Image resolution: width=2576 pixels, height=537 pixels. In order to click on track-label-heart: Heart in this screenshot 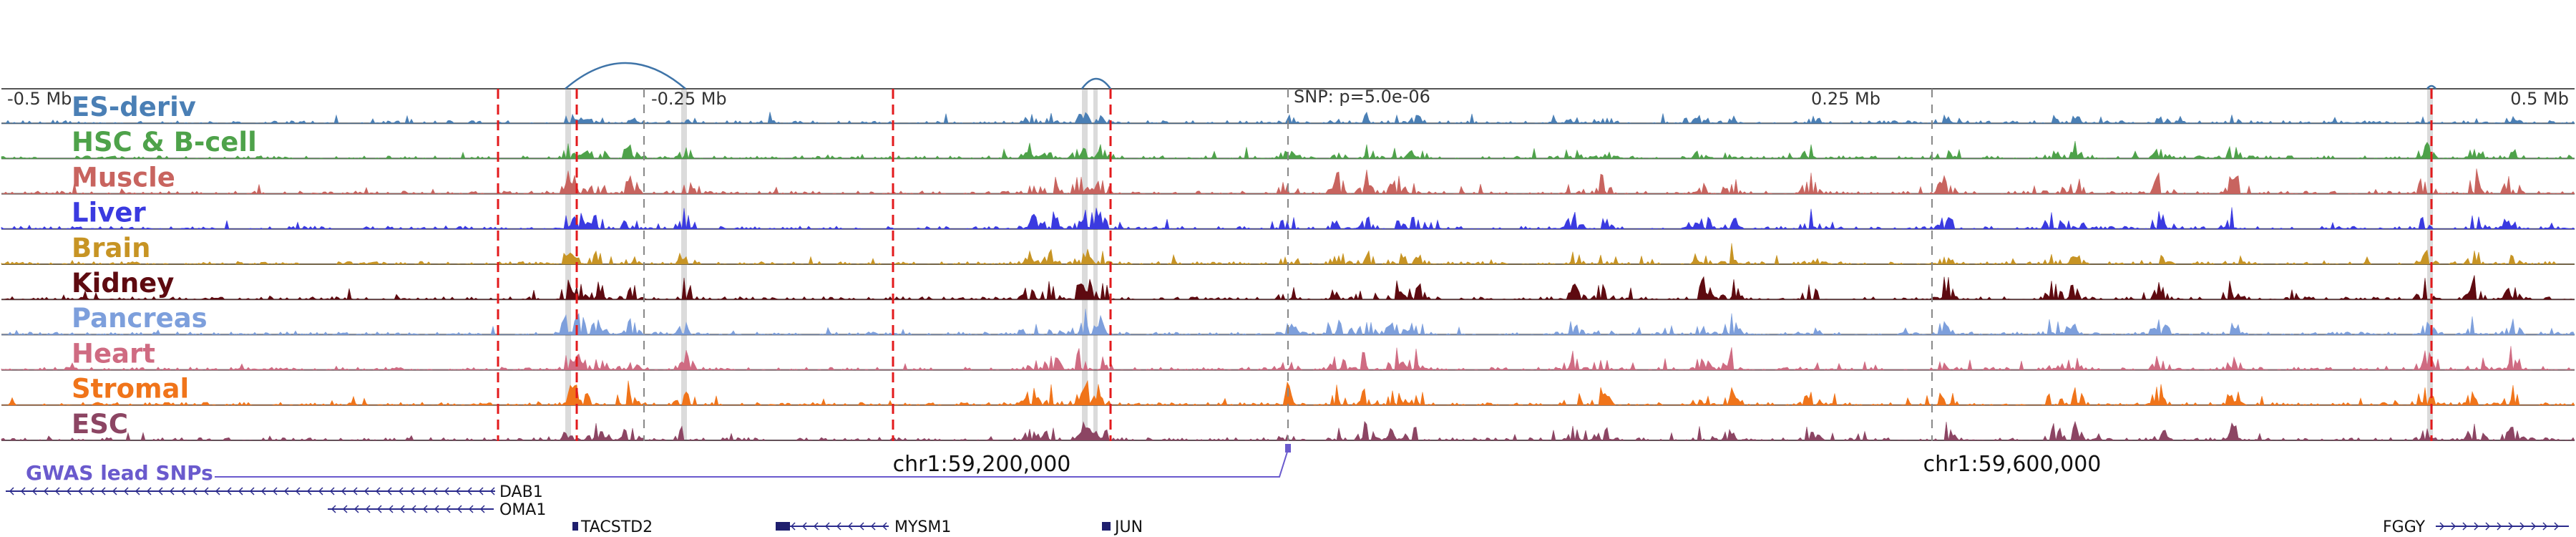, I will do `click(113, 353)`.